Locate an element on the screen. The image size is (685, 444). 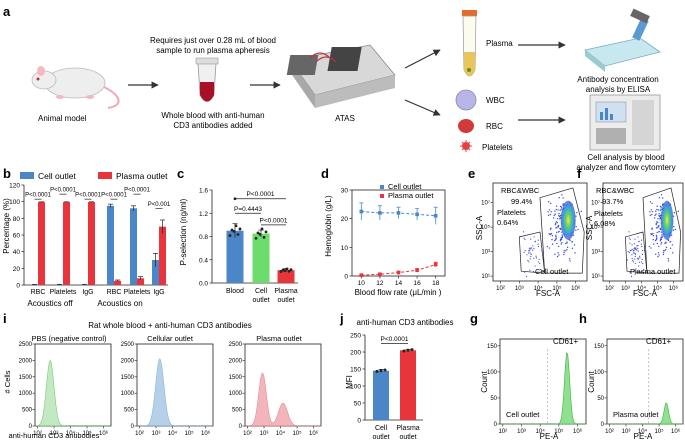
chart-e-plot: 10² 10³ 10⁴ 10⁵ 10⁶ 10¹ 10³ 10⁵ 10⁷ is located at coordinates (534, 237).